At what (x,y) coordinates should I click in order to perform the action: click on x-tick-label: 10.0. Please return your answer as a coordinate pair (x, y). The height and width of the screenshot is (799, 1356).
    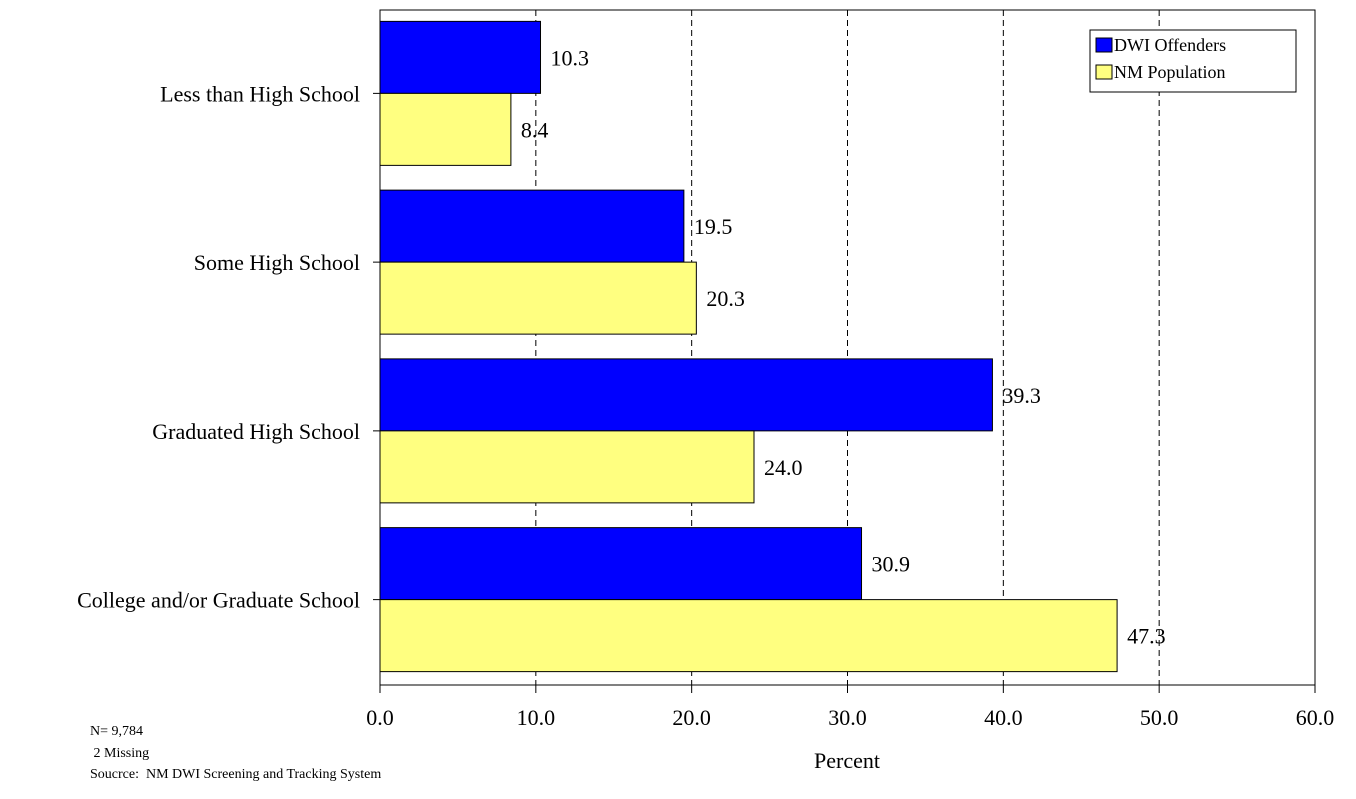
    Looking at the image, I should click on (536, 717).